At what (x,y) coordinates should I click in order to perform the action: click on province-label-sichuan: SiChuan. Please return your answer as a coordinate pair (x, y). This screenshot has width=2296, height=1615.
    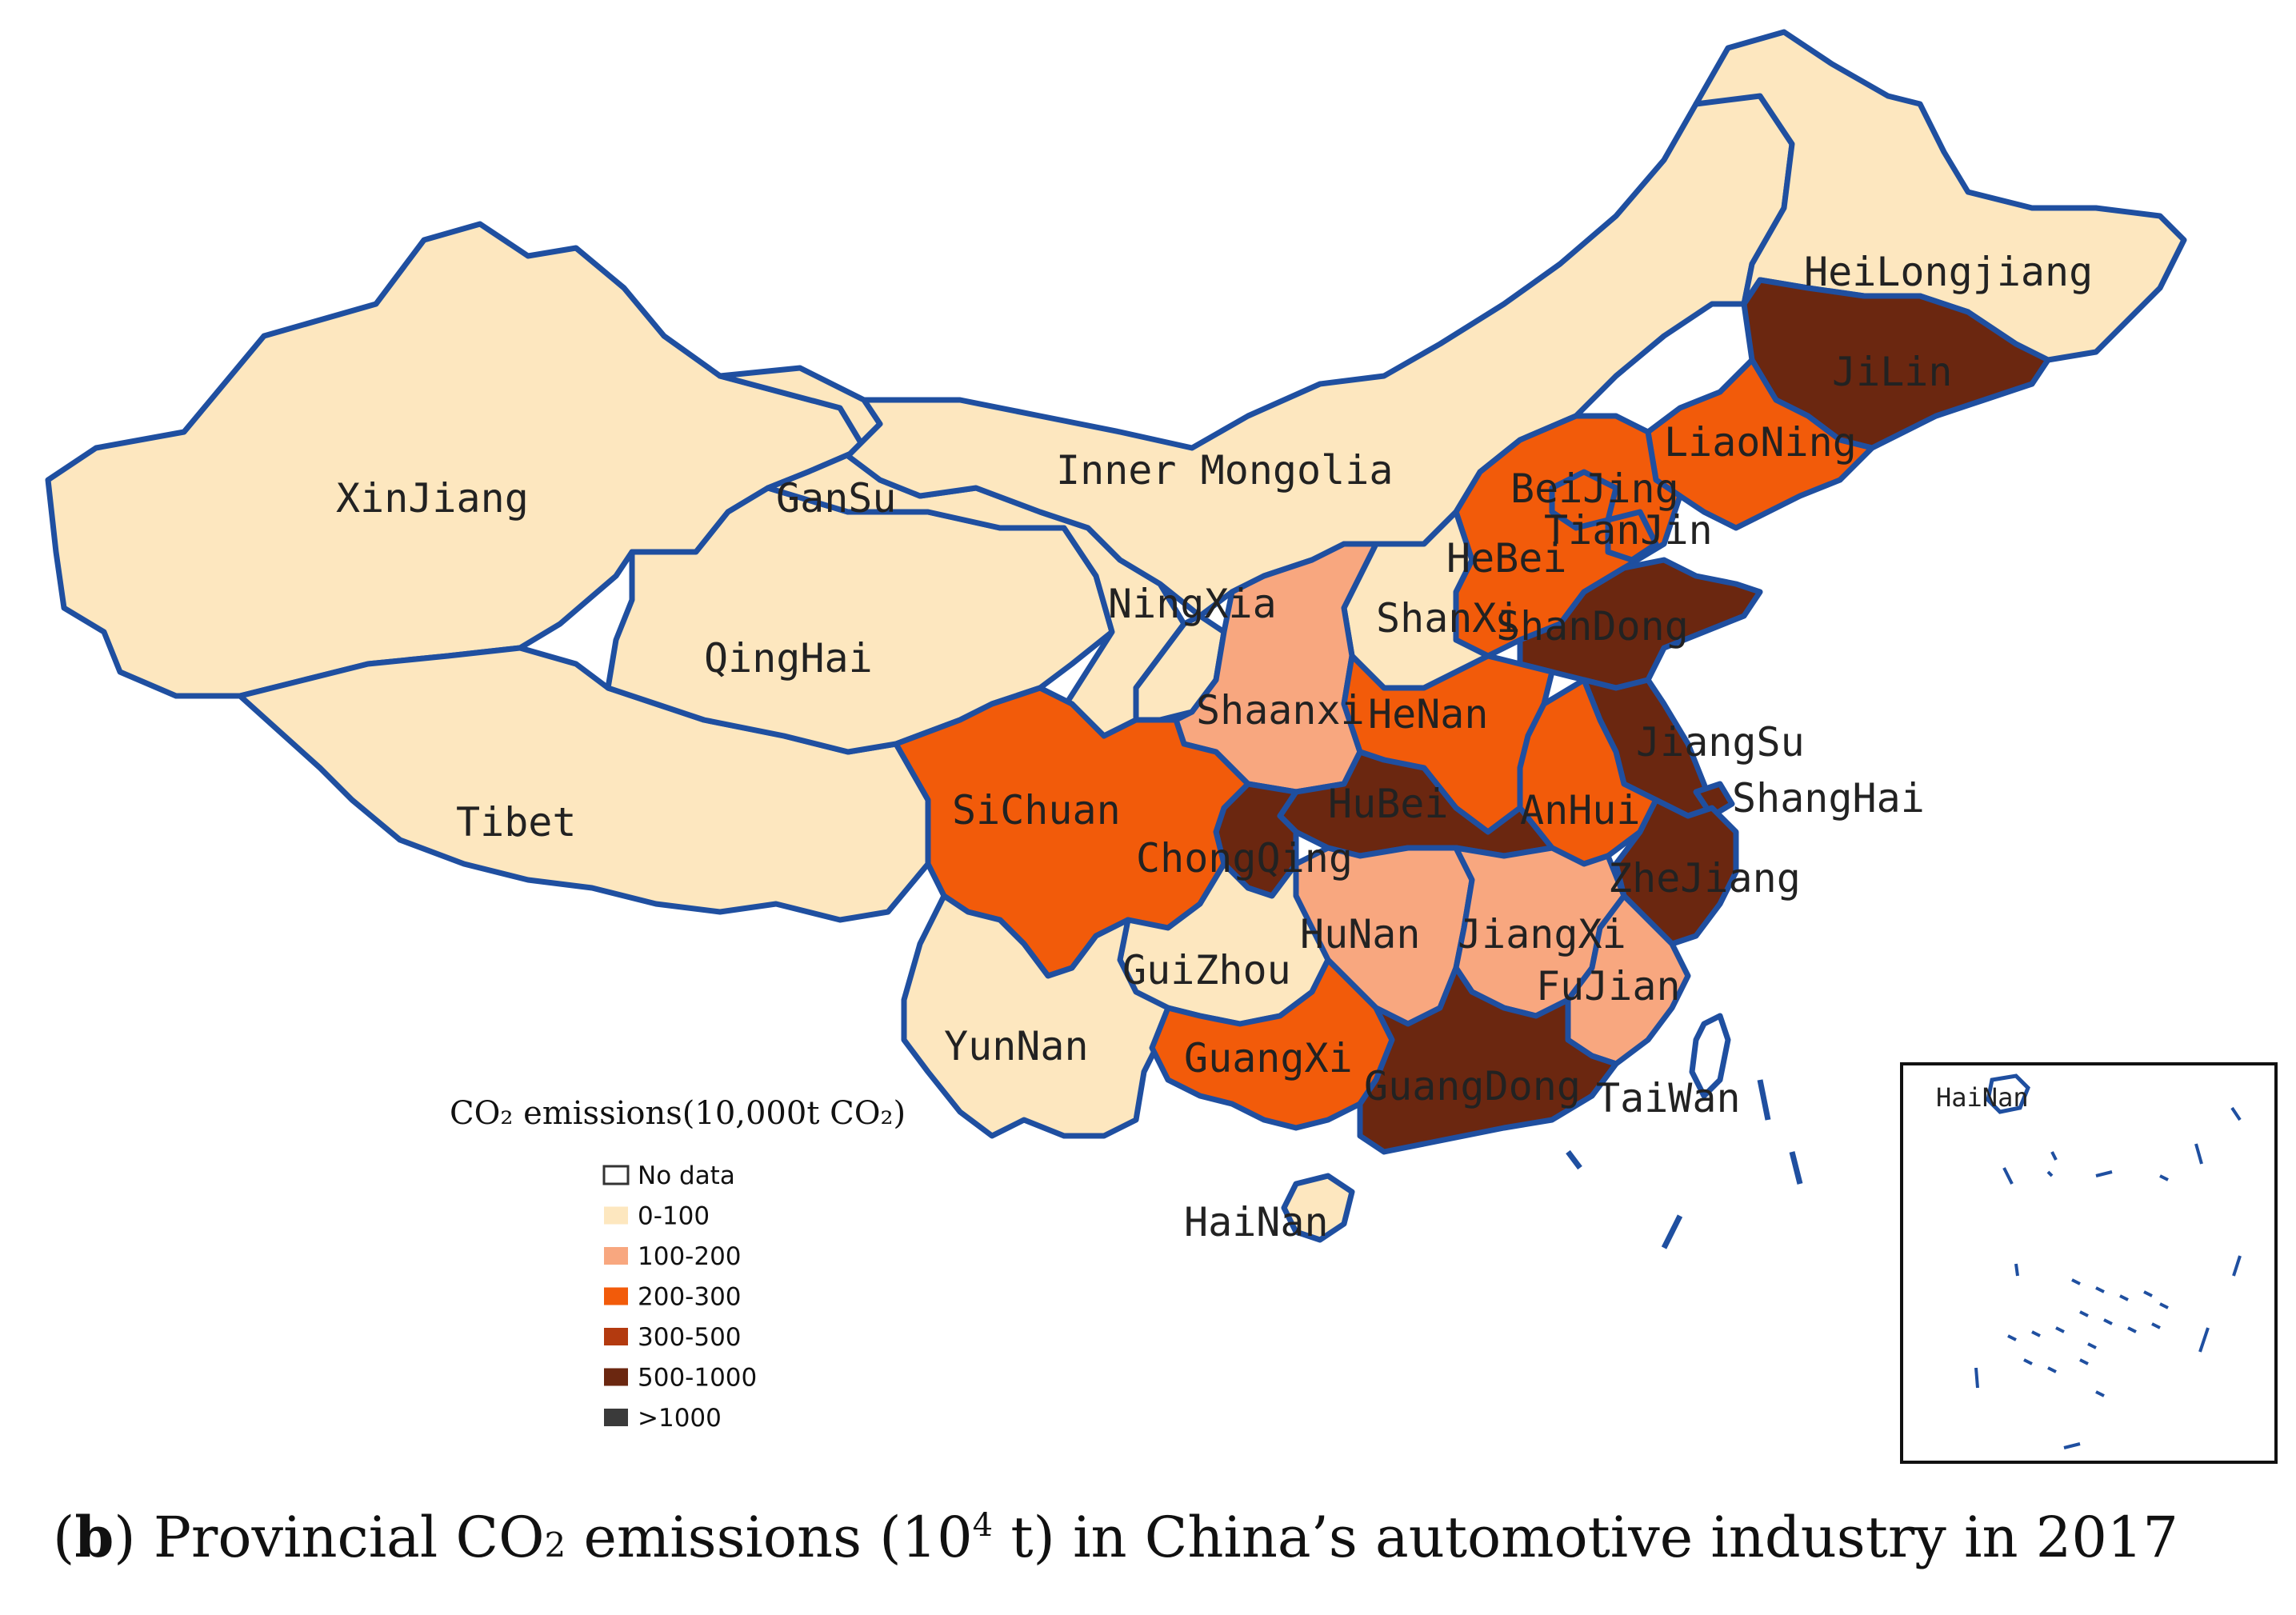
    Looking at the image, I should click on (1036, 810).